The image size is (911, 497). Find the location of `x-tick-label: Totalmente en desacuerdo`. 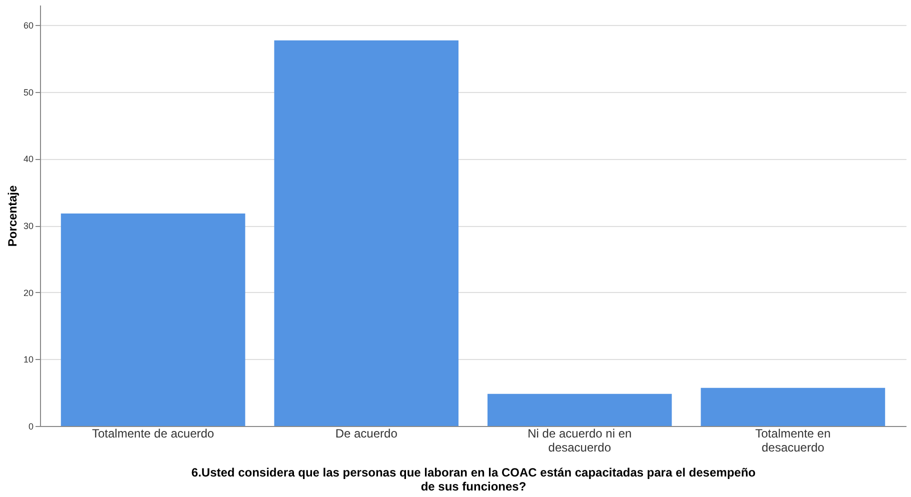

x-tick-label: Totalmente en desacuerdo is located at coordinates (793, 440).